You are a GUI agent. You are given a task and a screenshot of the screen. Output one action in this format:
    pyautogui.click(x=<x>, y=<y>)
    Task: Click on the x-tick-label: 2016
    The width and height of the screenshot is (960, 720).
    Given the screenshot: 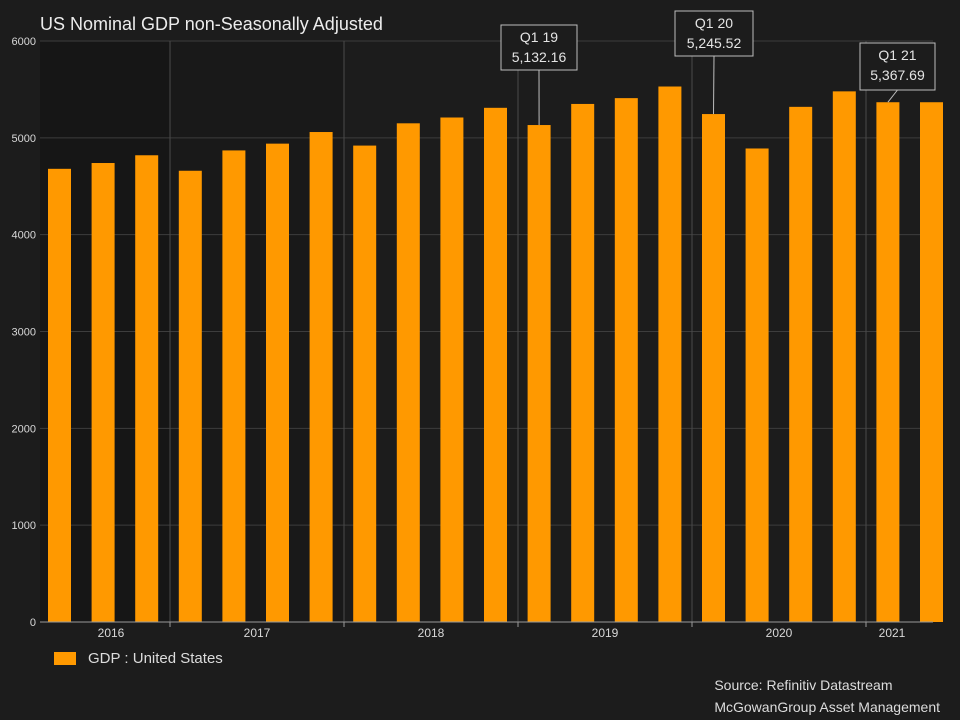 What is the action you would take?
    pyautogui.click(x=111, y=633)
    